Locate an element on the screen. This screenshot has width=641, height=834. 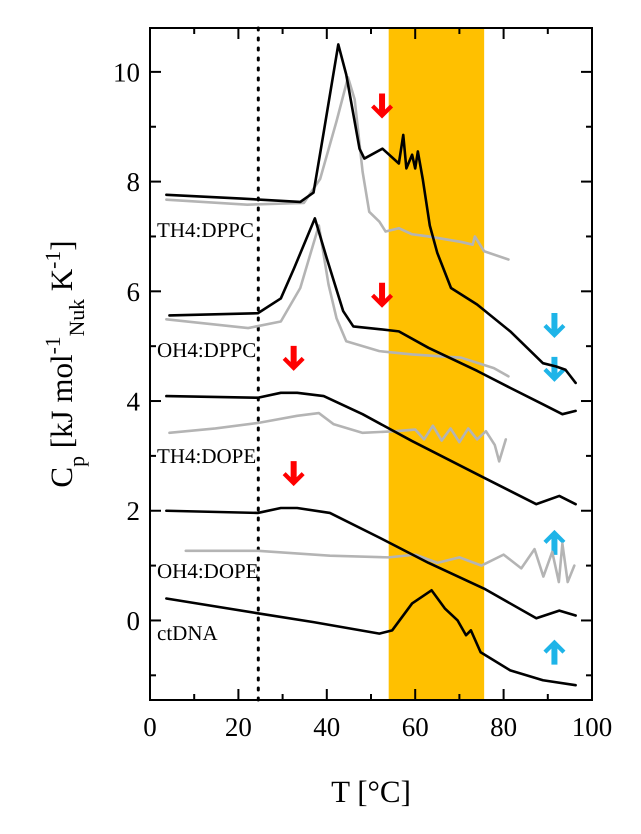
y-tick-label: 8 is located at coordinates (133, 182).